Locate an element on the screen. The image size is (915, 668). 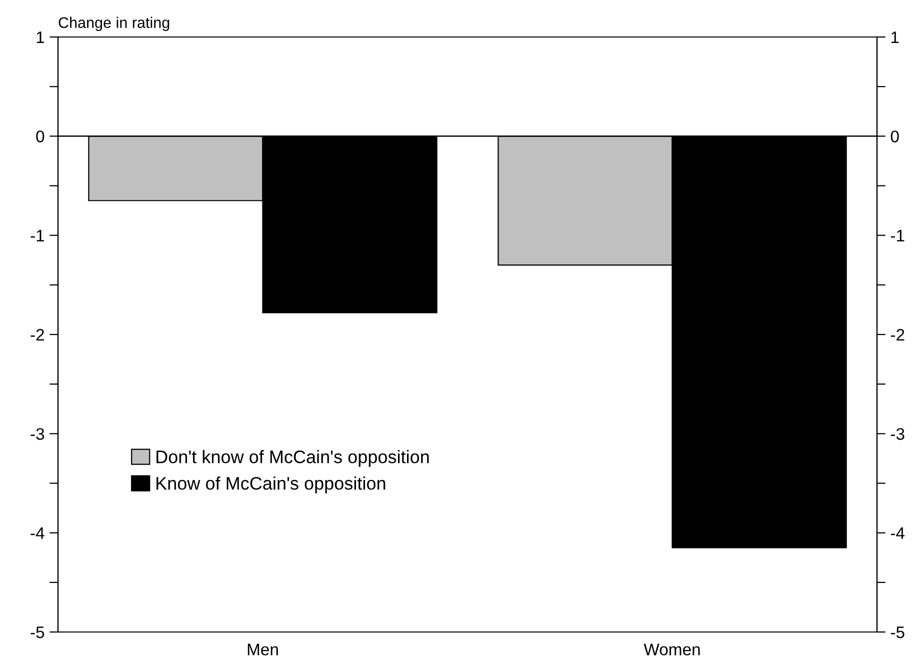
y-tick-label: -5 is located at coordinates (37, 632).